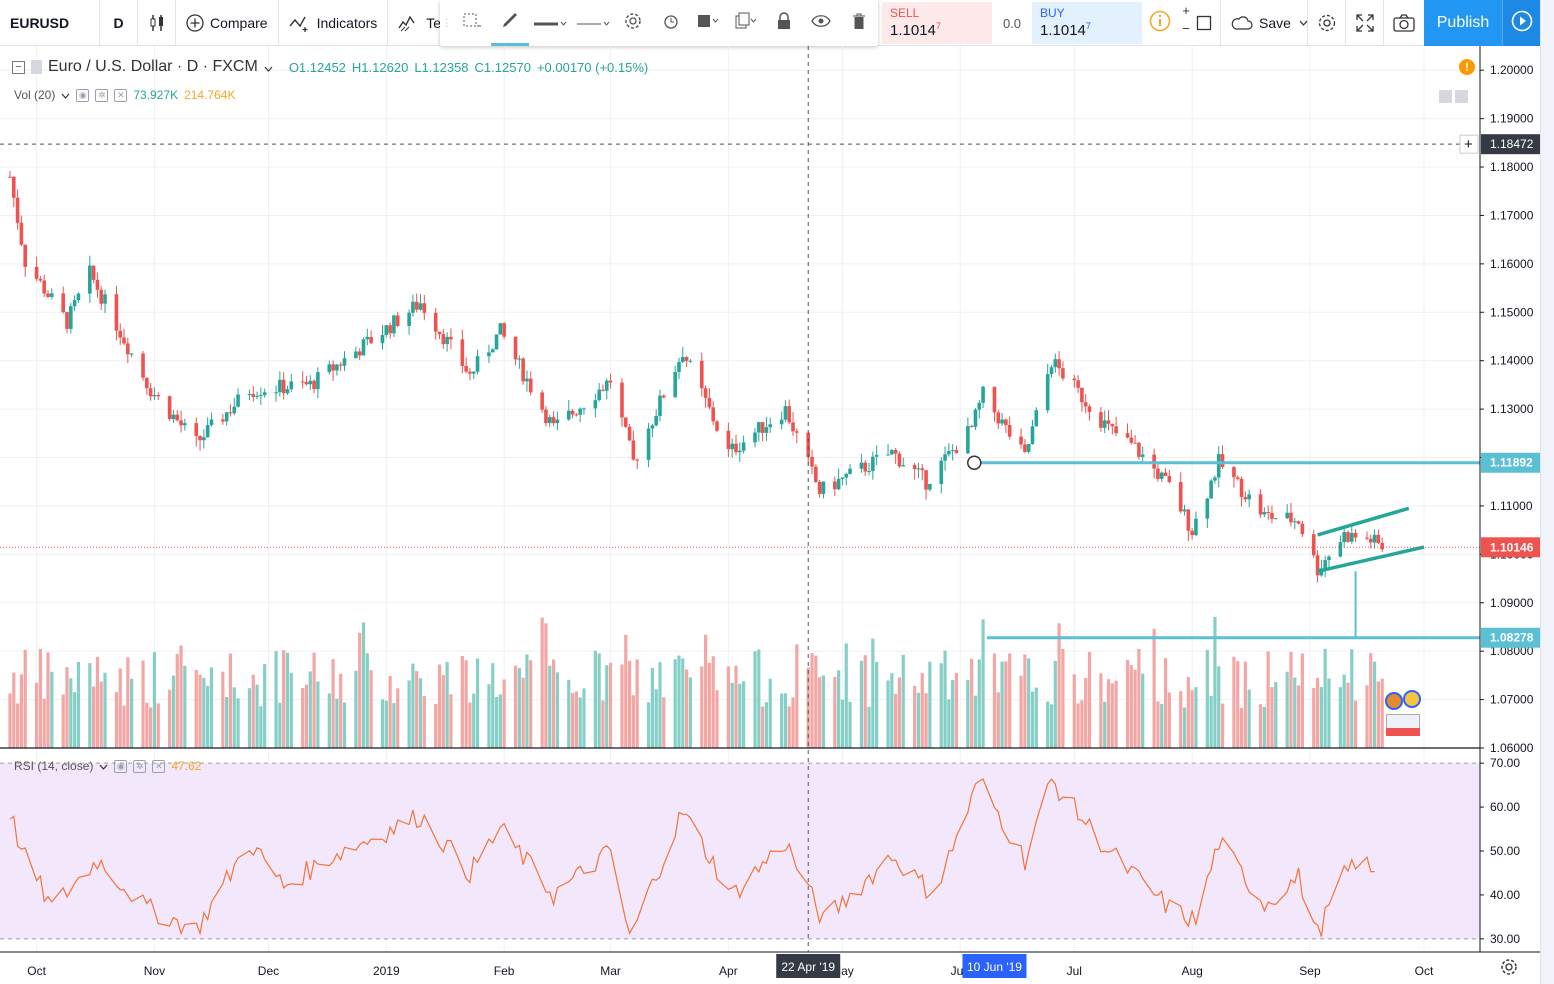 This screenshot has height=984, width=1554. What do you see at coordinates (1087, 23) in the screenshot?
I see `buy-button: BUY 1.10147` at bounding box center [1087, 23].